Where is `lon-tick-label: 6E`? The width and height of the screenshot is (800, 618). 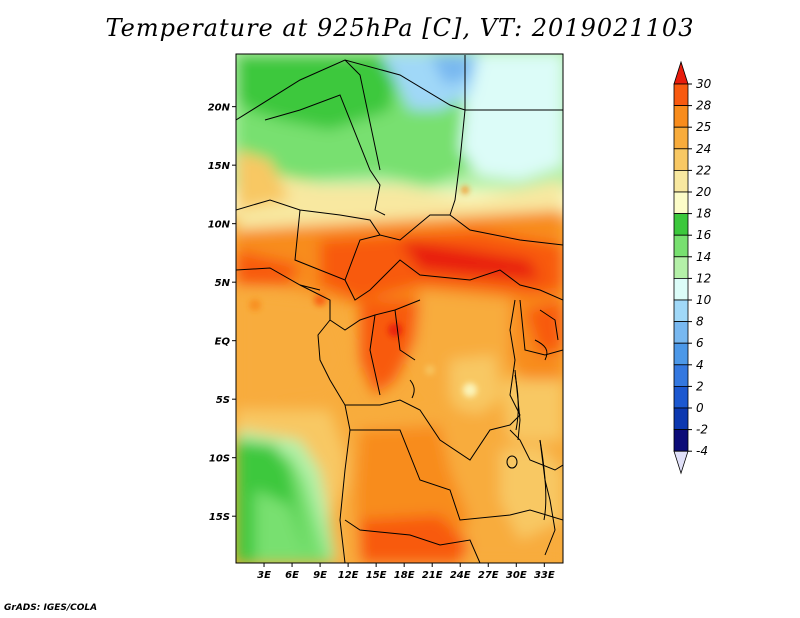 lon-tick-label: 6E is located at coordinates (292, 575).